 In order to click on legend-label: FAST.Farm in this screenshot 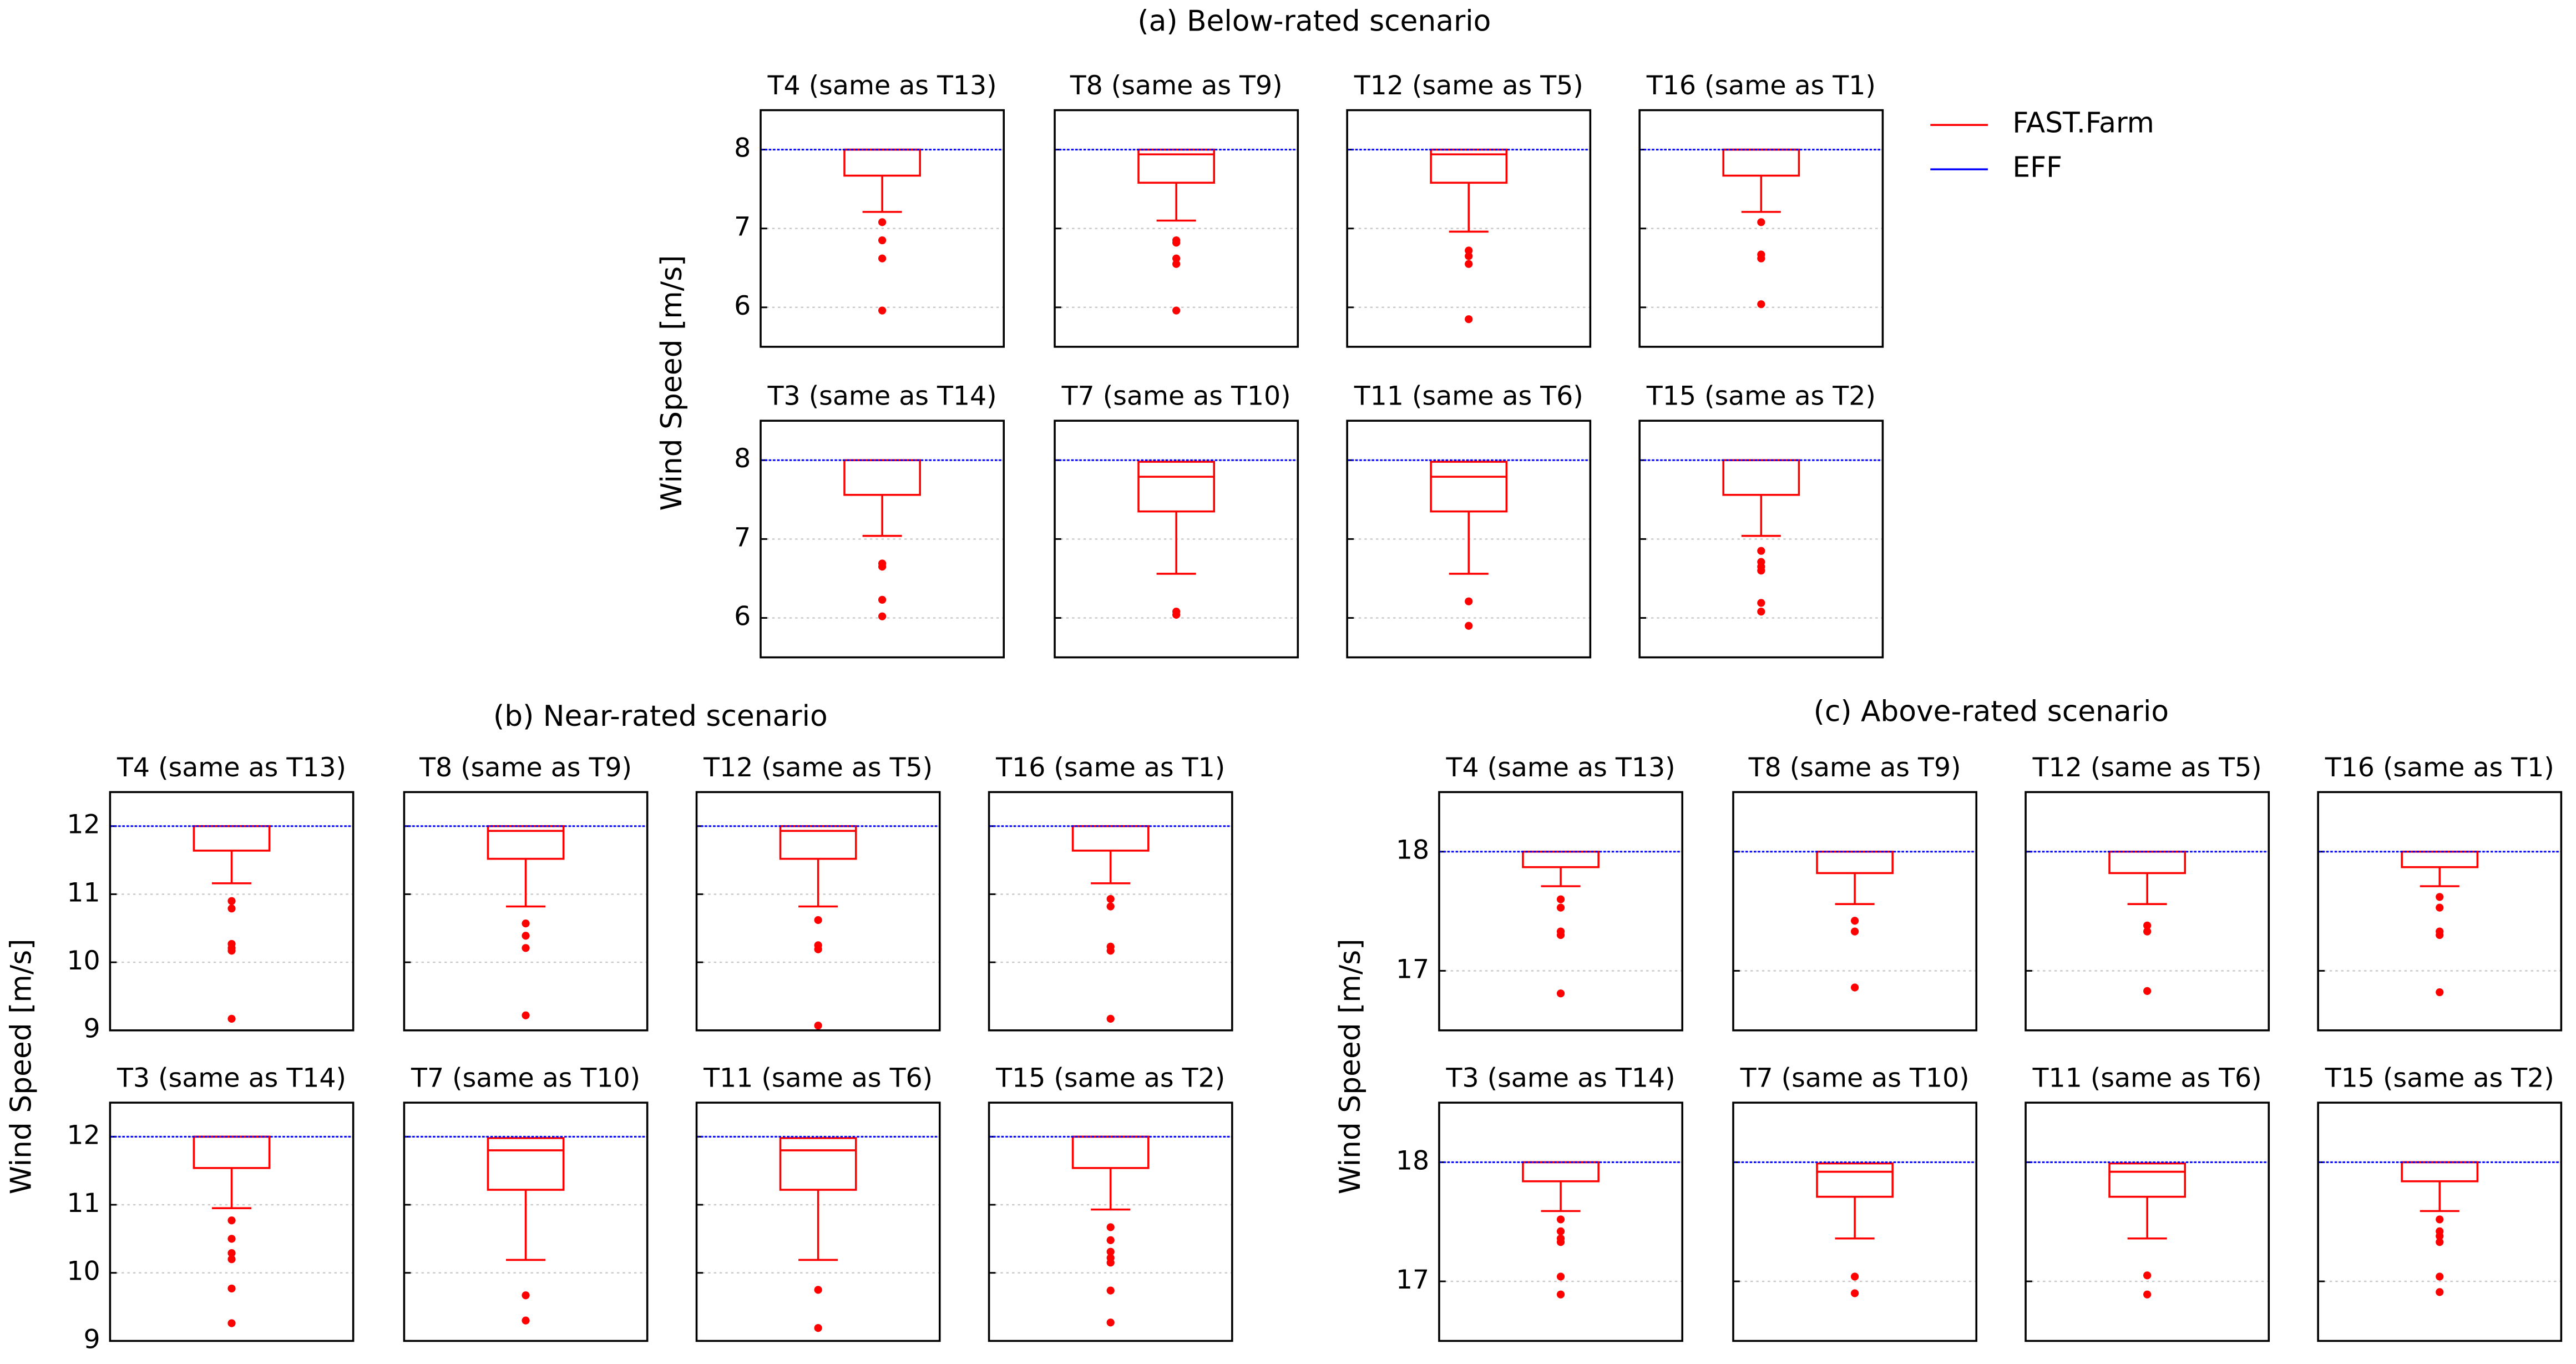, I will do `click(2083, 123)`.